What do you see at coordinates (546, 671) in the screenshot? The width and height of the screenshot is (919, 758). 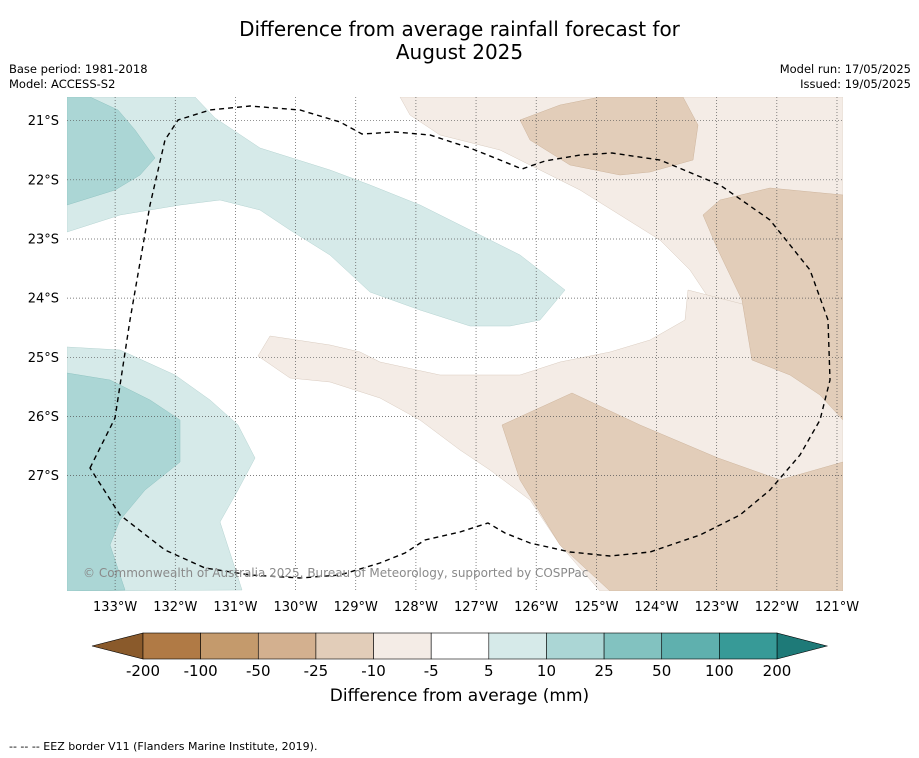 I see `colorbar-tick-label: 10` at bounding box center [546, 671].